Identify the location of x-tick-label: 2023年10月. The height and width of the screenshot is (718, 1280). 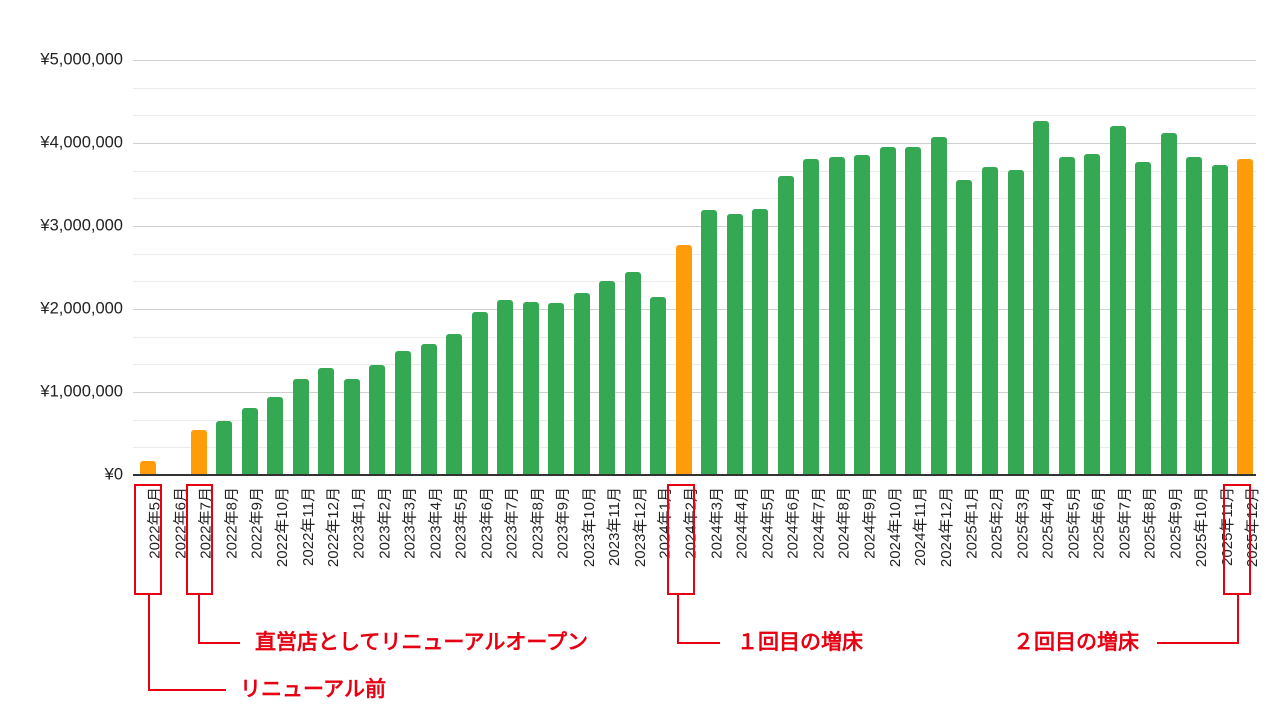
(589, 527).